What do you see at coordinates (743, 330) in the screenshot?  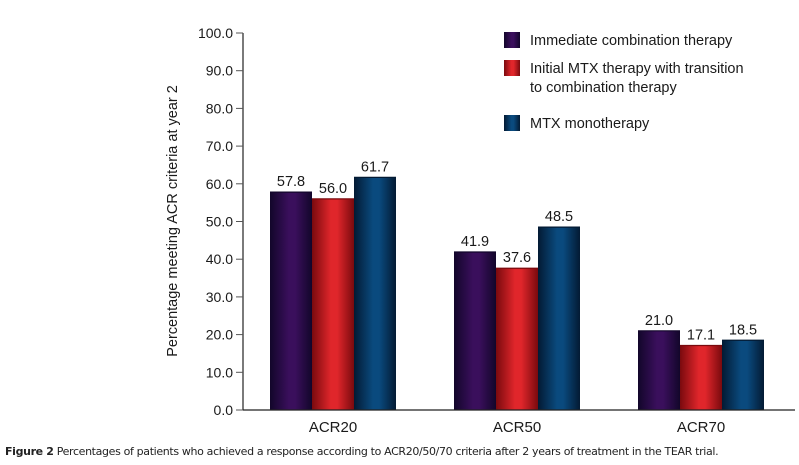 I see `data-label: 18.5` at bounding box center [743, 330].